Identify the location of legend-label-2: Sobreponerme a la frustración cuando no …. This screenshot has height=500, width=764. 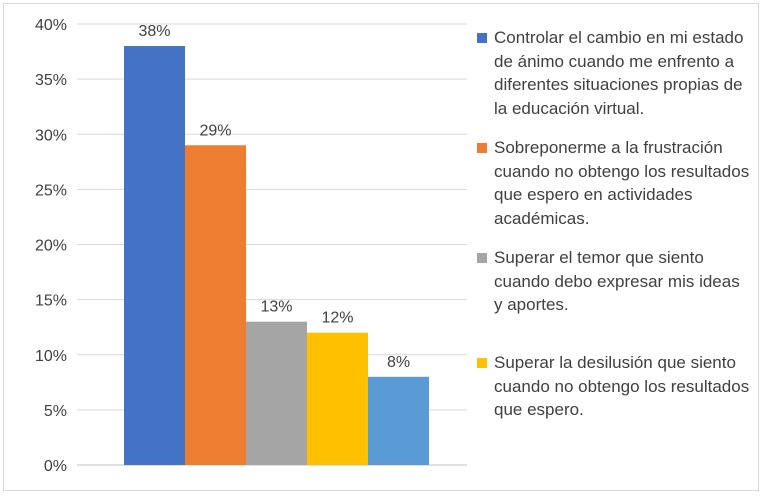
(622, 183).